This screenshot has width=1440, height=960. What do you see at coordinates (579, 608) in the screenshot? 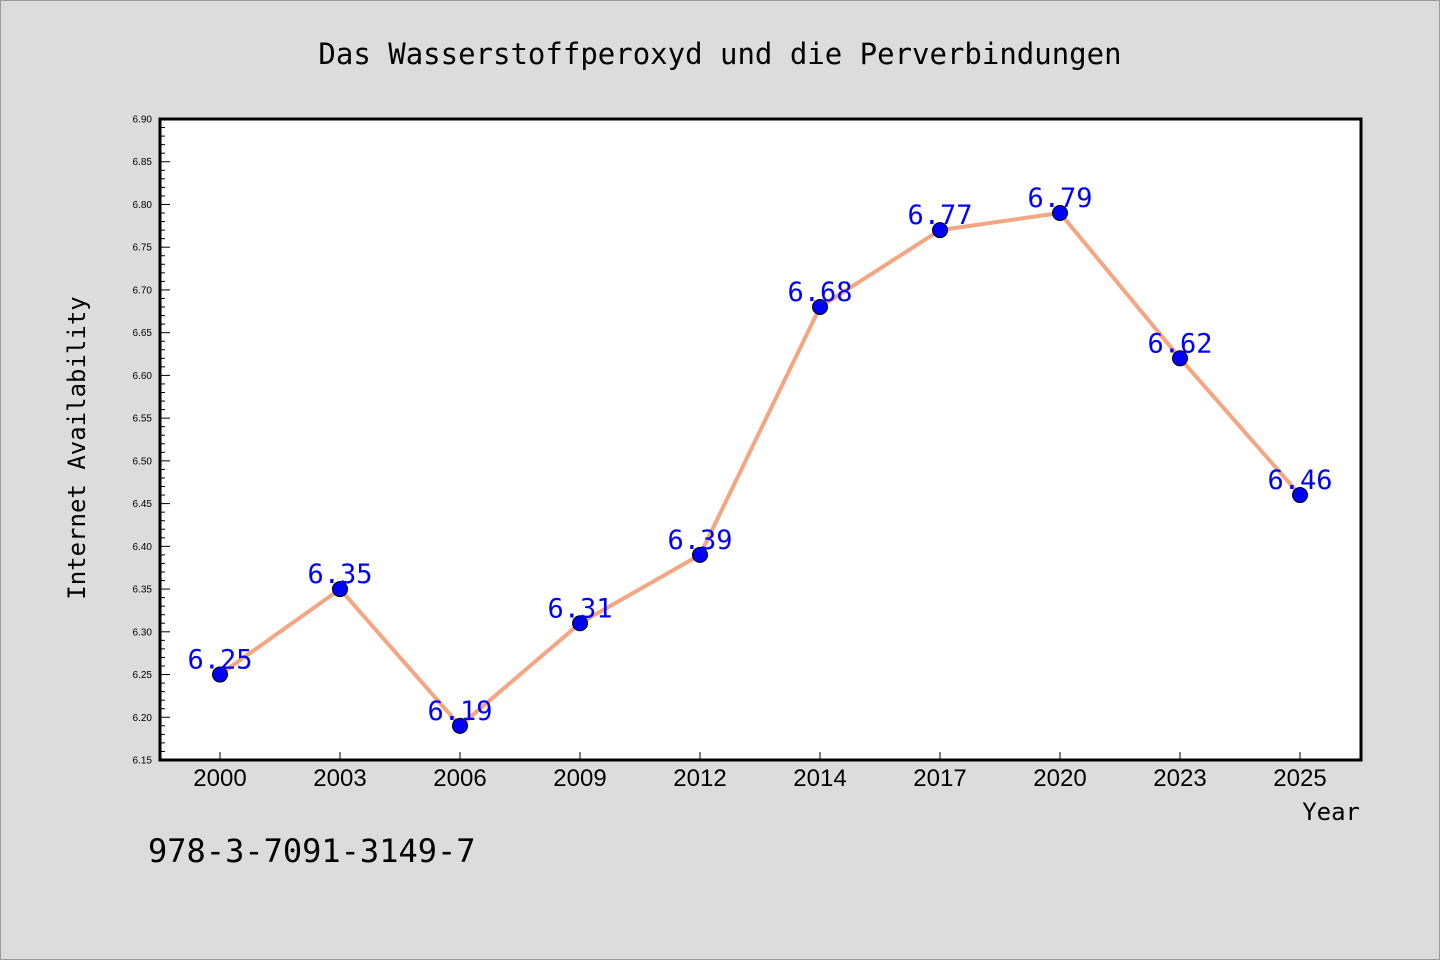
I see `data-label: 6.31` at bounding box center [579, 608].